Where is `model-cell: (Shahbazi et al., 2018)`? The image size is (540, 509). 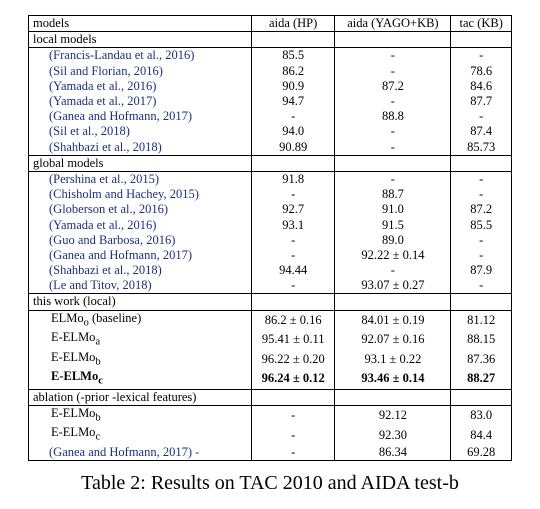
model-cell: (Shahbazi et al., 2018) is located at coordinates (140, 147).